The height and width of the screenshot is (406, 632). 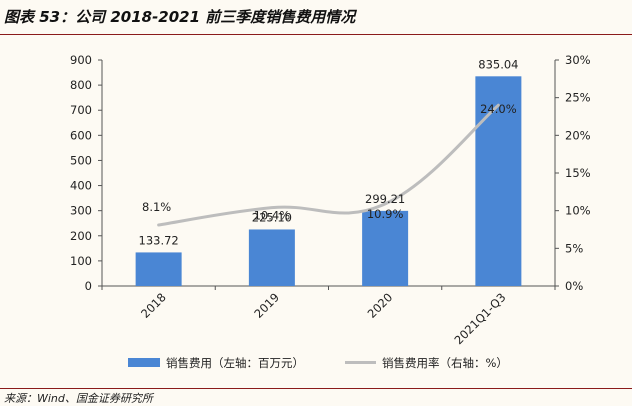 What do you see at coordinates (153, 305) in the screenshot?
I see `x-tick-label: 2018` at bounding box center [153, 305].